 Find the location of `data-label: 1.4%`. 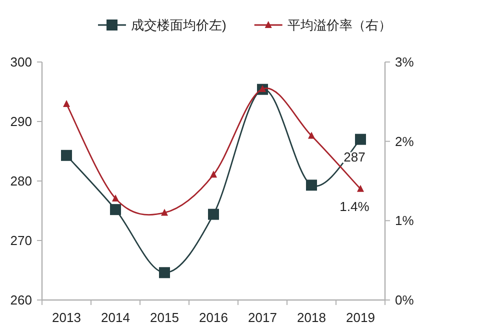

data-label: 1.4% is located at coordinates (355, 206).